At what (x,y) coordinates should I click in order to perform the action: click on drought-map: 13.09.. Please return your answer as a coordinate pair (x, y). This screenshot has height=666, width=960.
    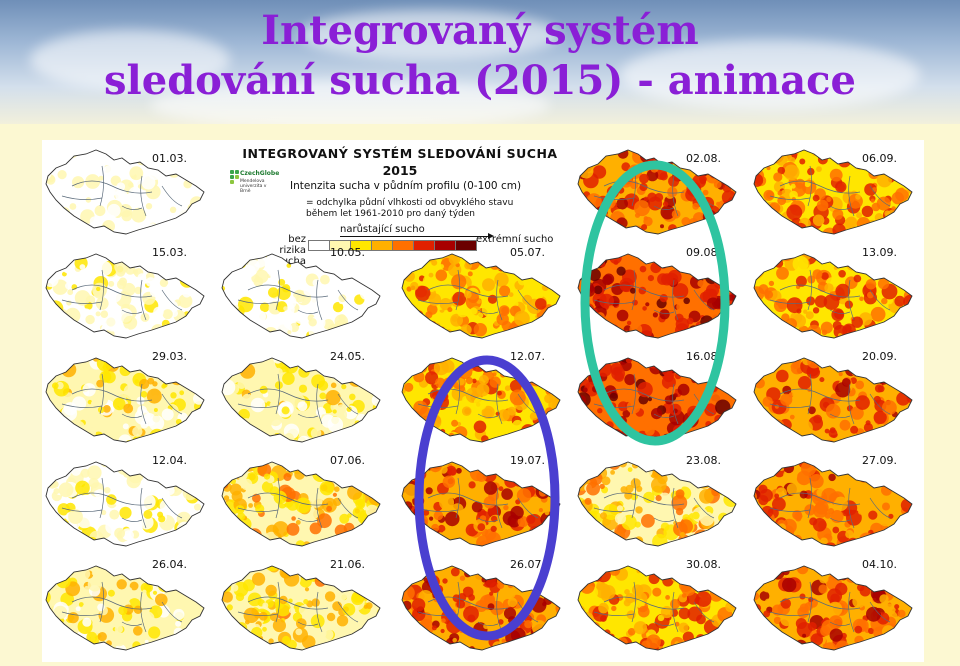
    Looking at the image, I should click on (834, 294).